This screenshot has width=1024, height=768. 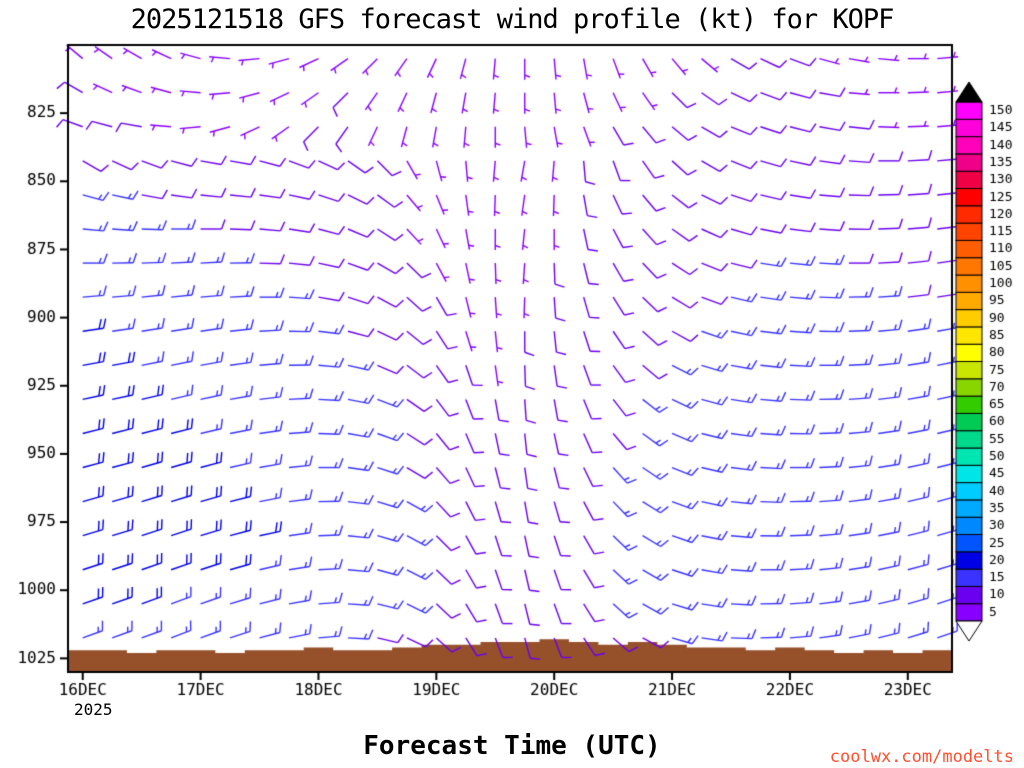 I want to click on x-axis-year-label: 2025, so click(x=93, y=709).